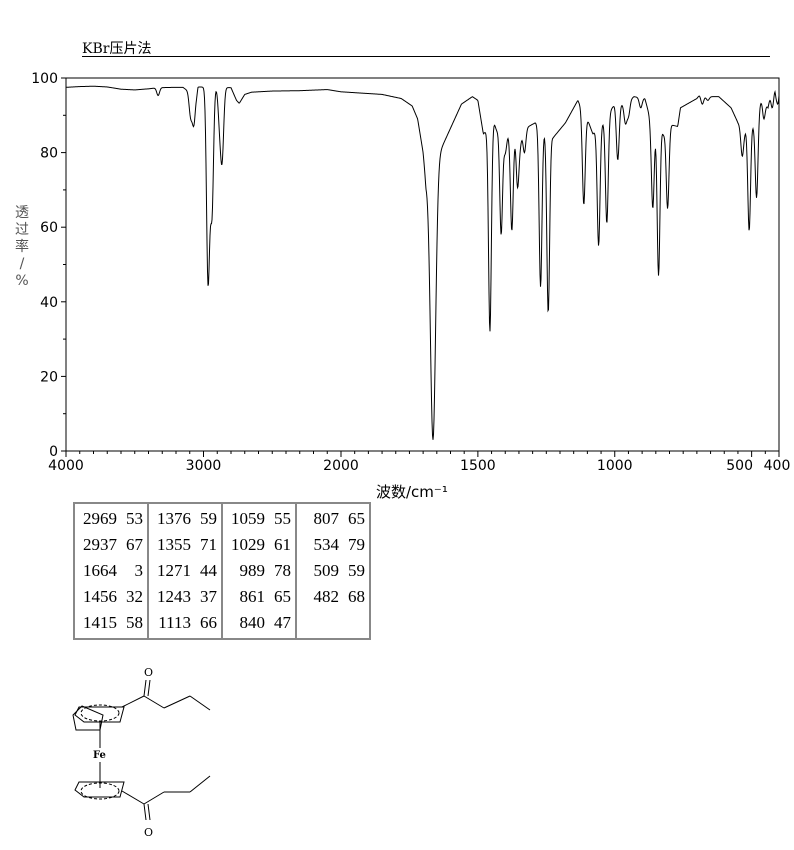 The height and width of the screenshot is (850, 794). Describe the element at coordinates (326, 518) in the screenshot. I see `peak-wavenumber: 807` at that location.